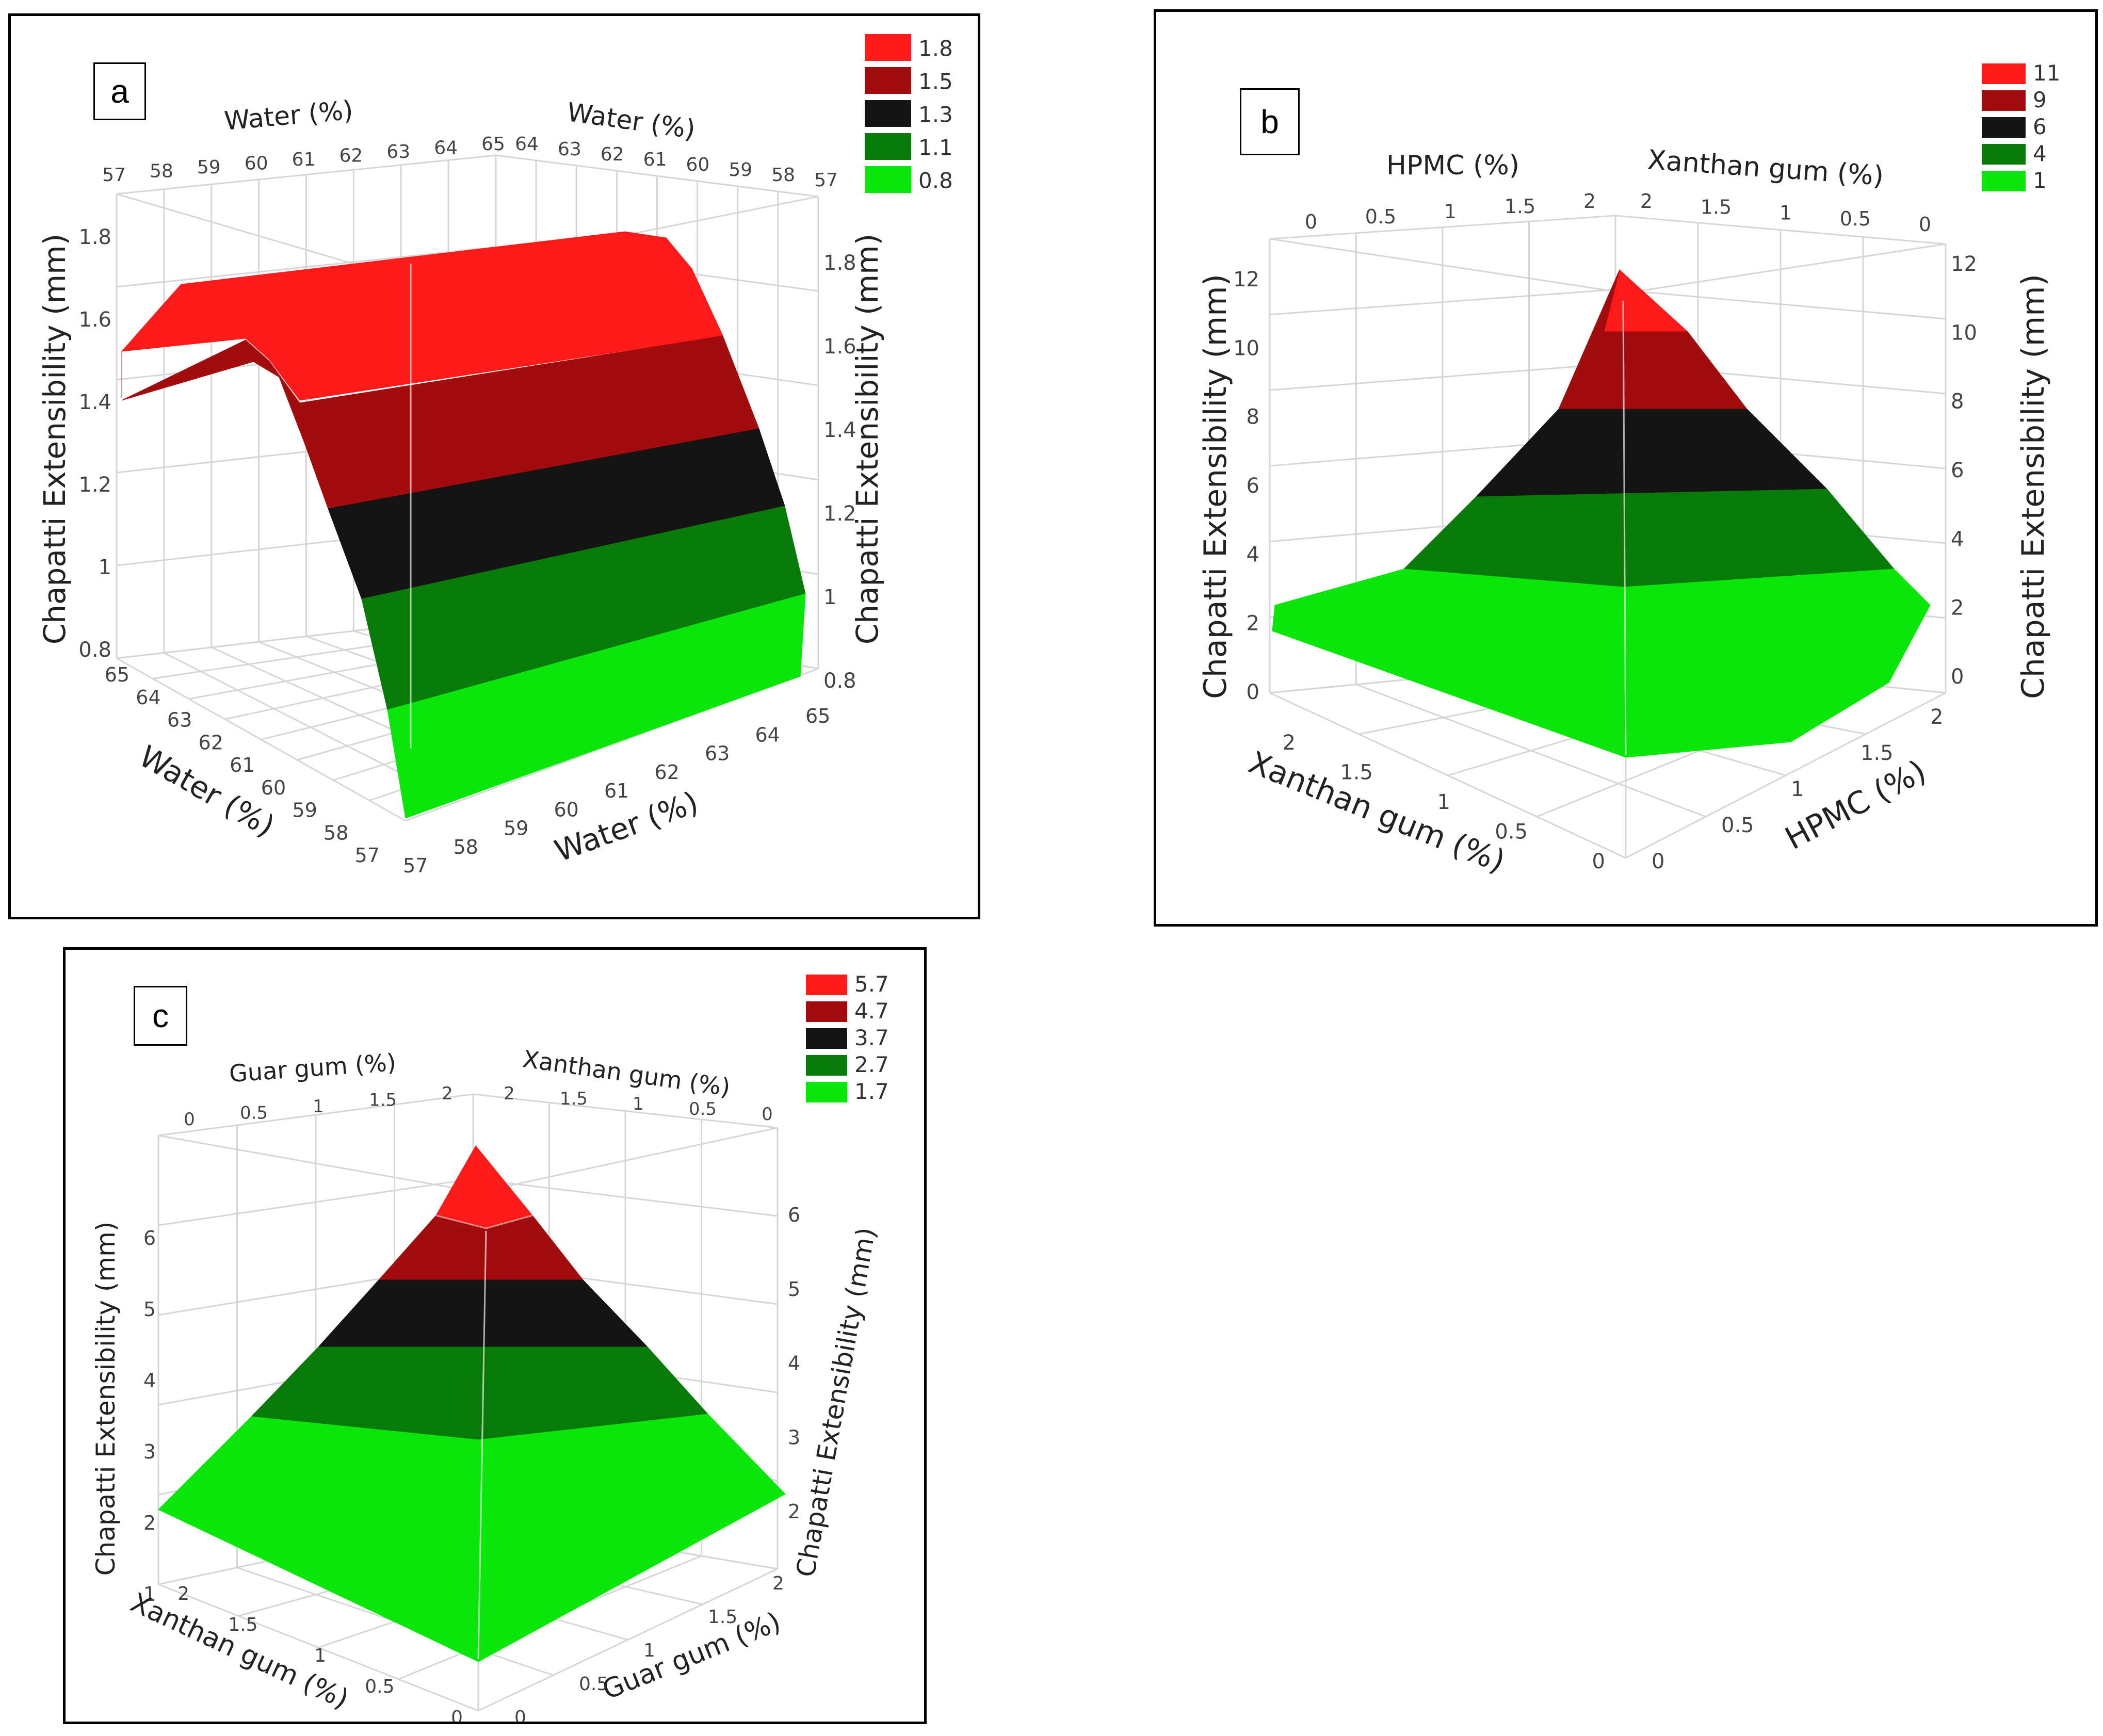 This screenshot has width=2103, height=1736. What do you see at coordinates (1253, 554) in the screenshot?
I see `tick-label: 4` at bounding box center [1253, 554].